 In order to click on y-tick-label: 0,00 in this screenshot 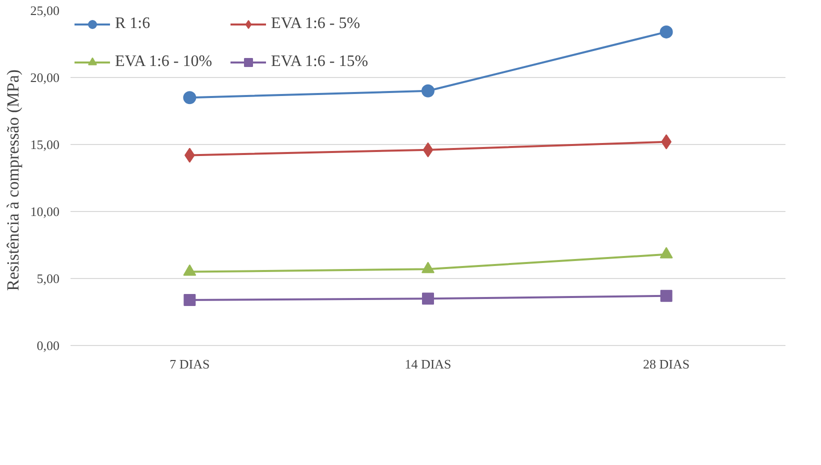, I will do `click(48, 345)`.